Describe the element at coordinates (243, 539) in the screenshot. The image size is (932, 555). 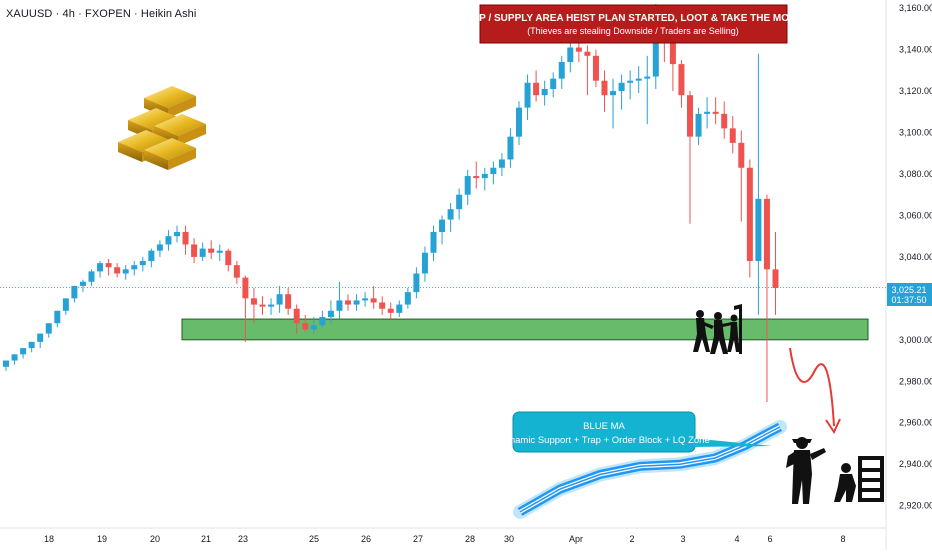
I see `x-tick-label: 23` at that location.